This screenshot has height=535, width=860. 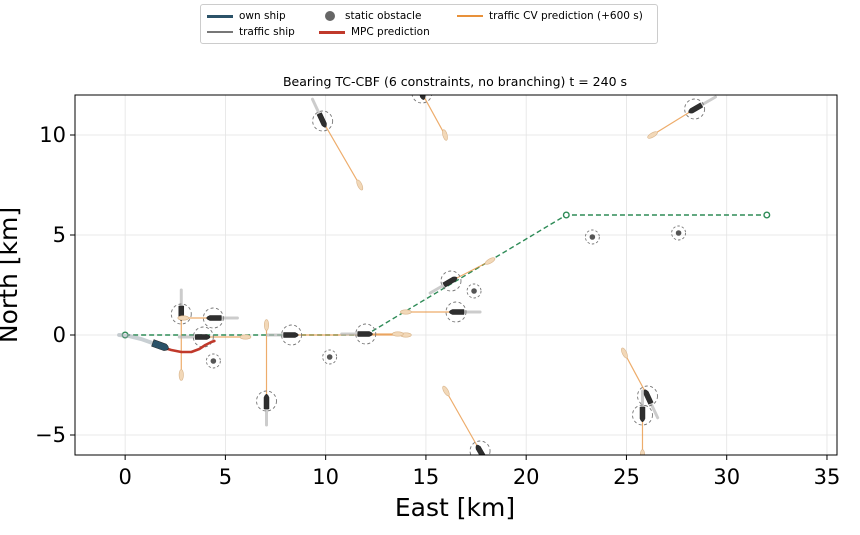 What do you see at coordinates (11, 275) in the screenshot?
I see `y-axis-label: North [km]` at bounding box center [11, 275].